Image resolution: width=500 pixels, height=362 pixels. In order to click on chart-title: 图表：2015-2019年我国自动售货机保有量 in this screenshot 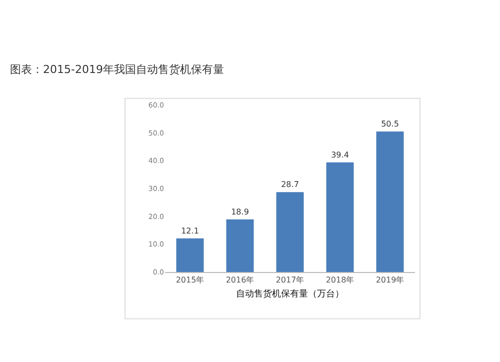, I will do `click(117, 69)`.